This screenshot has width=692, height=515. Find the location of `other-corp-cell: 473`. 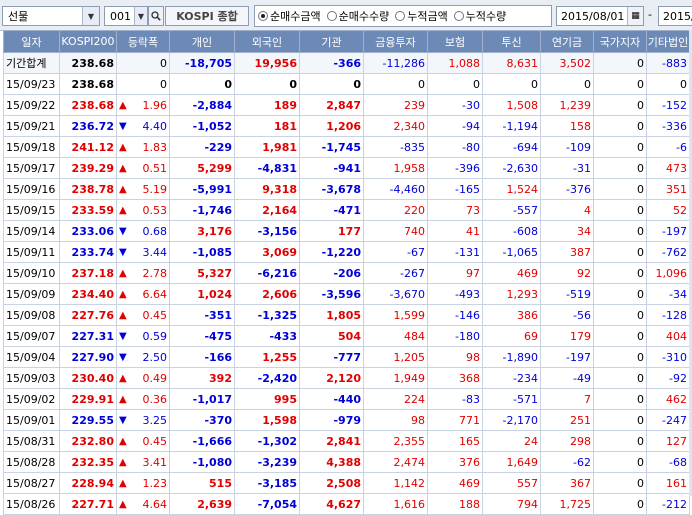

other-corp-cell: 473 is located at coordinates (668, 168).